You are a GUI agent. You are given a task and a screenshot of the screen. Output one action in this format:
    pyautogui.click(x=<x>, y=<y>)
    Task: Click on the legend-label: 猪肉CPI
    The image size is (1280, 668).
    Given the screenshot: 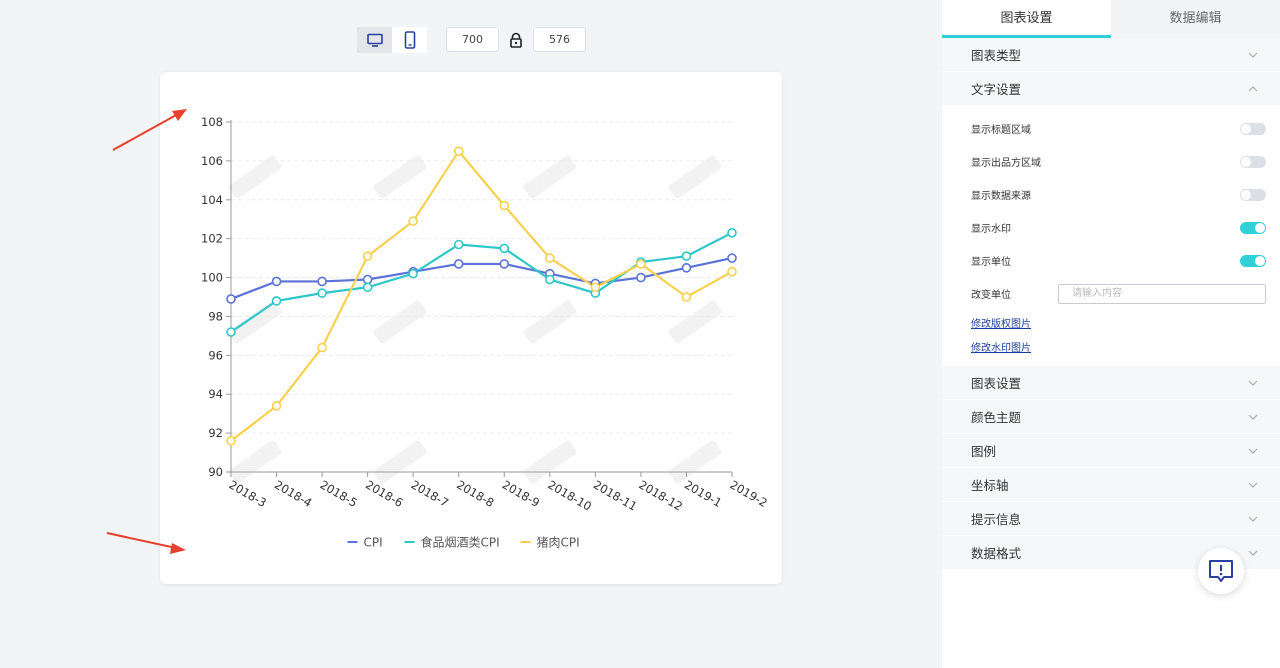 What is the action you would take?
    pyautogui.click(x=558, y=543)
    